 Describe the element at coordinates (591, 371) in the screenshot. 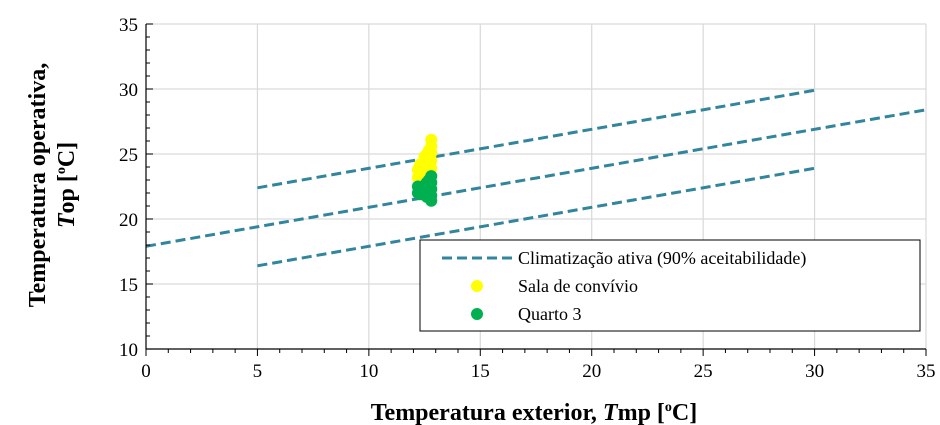

I see `x-tick-label: 20` at that location.